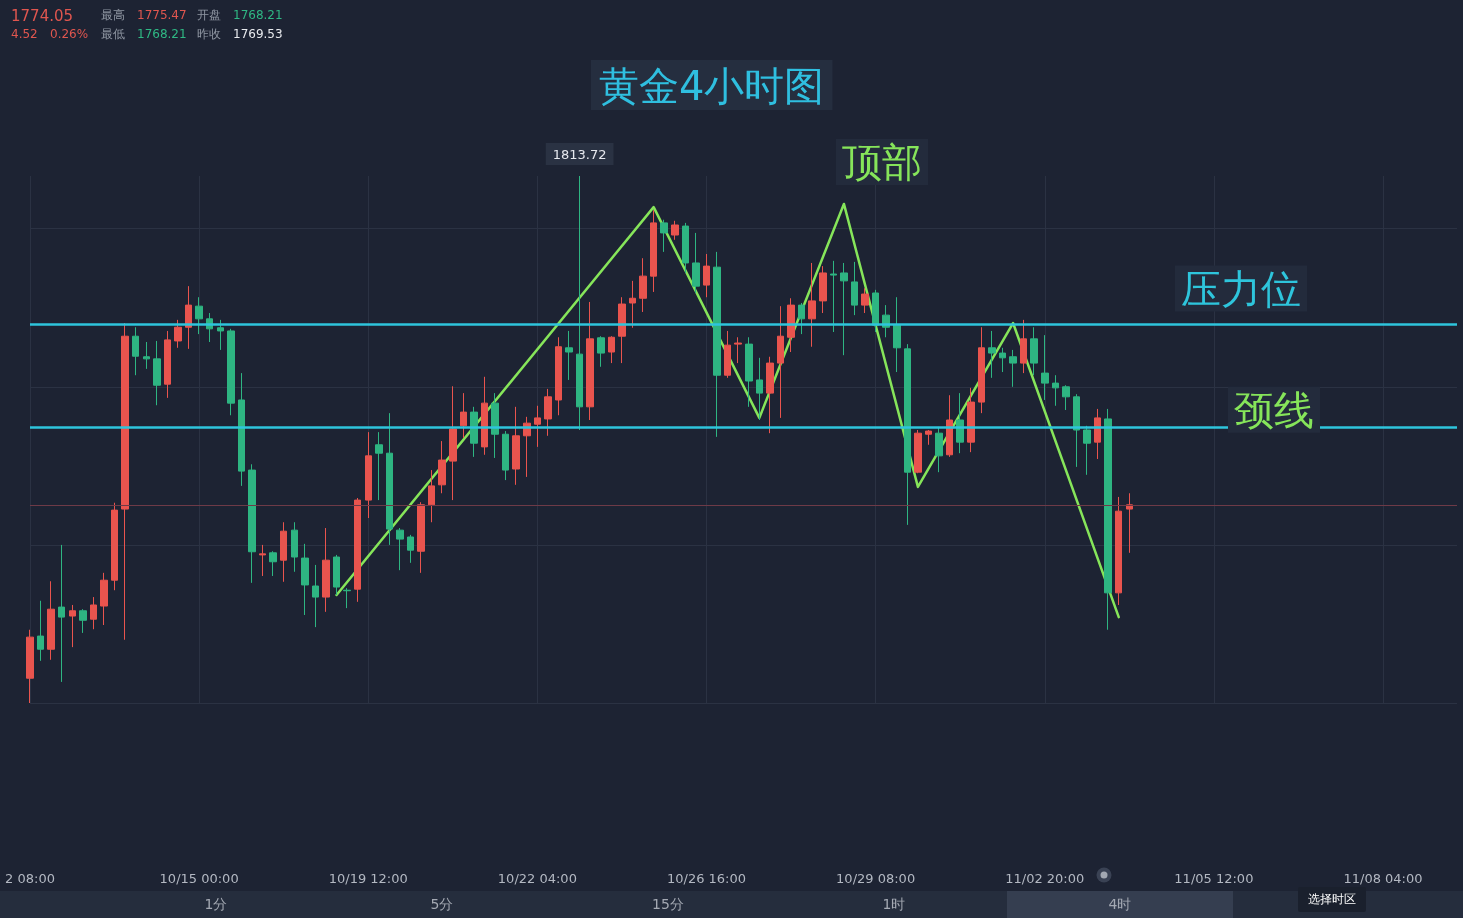 This screenshot has width=1463, height=918. Describe the element at coordinates (876, 878) in the screenshot. I see `x-tick-label: 10/29 08:00` at that location.